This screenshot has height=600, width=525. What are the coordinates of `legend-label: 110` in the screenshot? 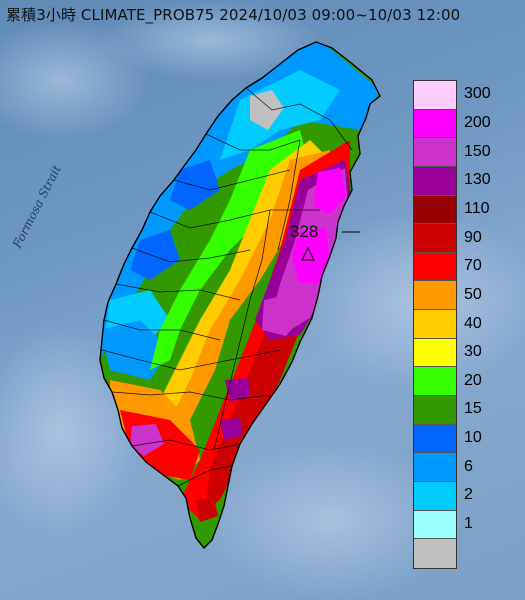 It's located at (477, 208).